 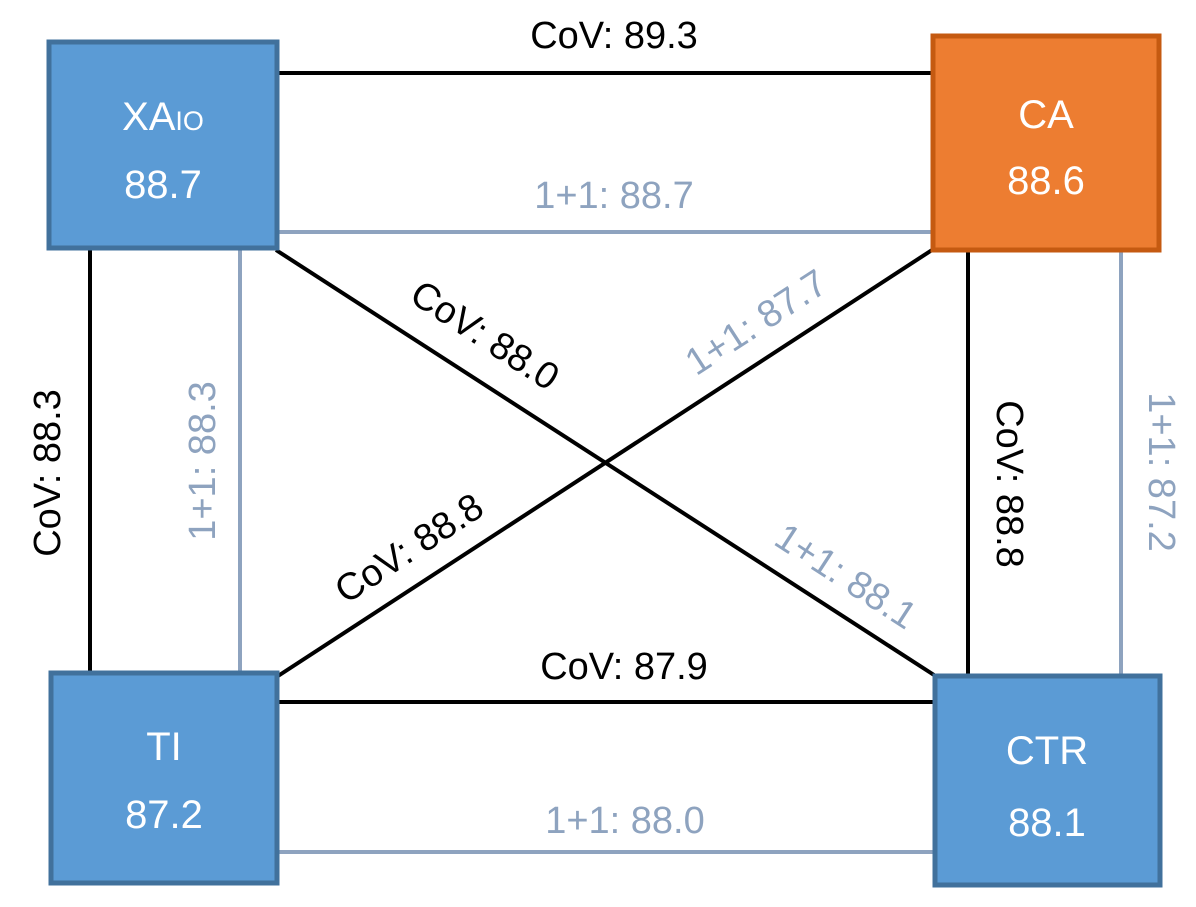 I want to click on node-ca-box, so click(x=1046, y=143).